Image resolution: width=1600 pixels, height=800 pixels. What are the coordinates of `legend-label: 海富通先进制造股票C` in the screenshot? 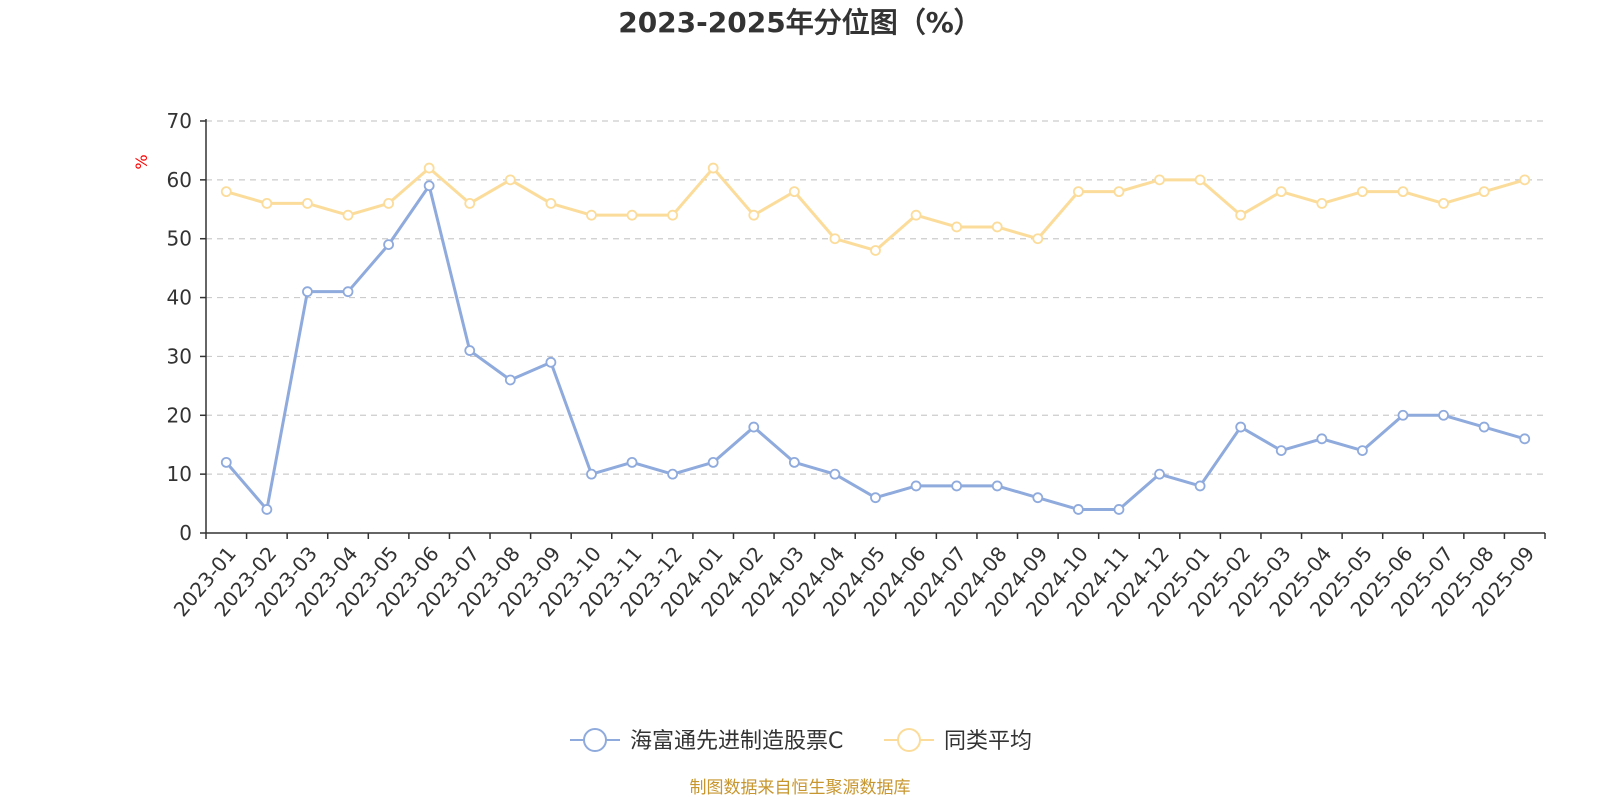 It's located at (736, 741).